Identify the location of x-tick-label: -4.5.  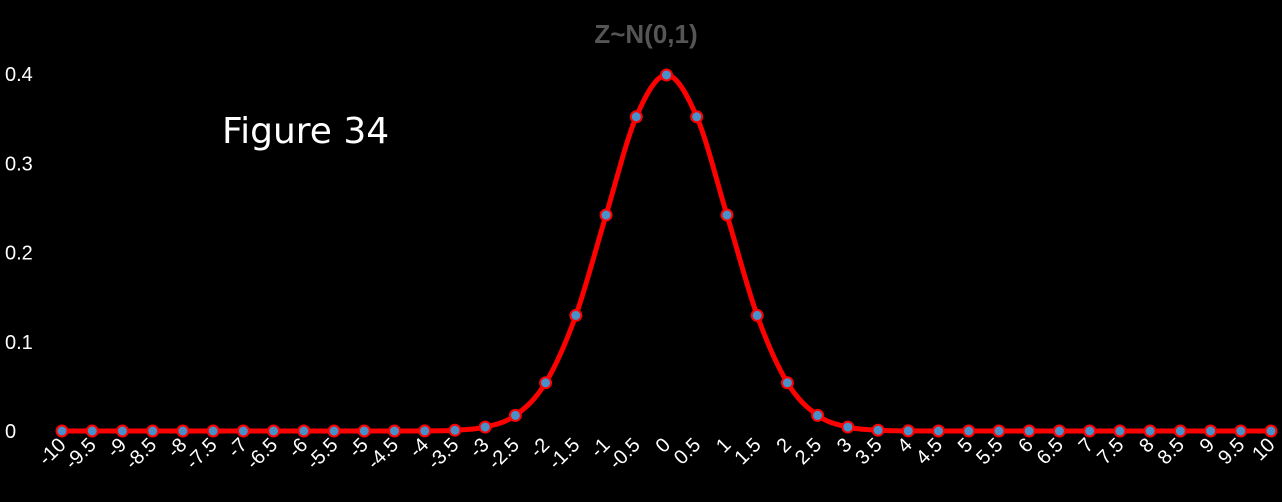
(383, 454).